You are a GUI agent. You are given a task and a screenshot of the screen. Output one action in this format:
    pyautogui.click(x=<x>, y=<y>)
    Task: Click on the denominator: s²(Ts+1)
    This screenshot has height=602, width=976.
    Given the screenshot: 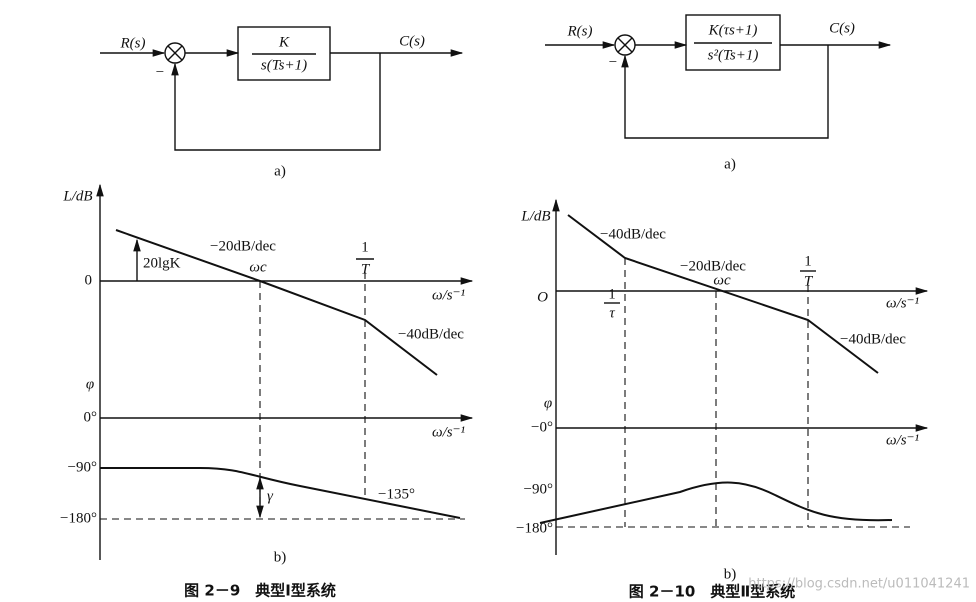 What is the action you would take?
    pyautogui.click(x=733, y=55)
    